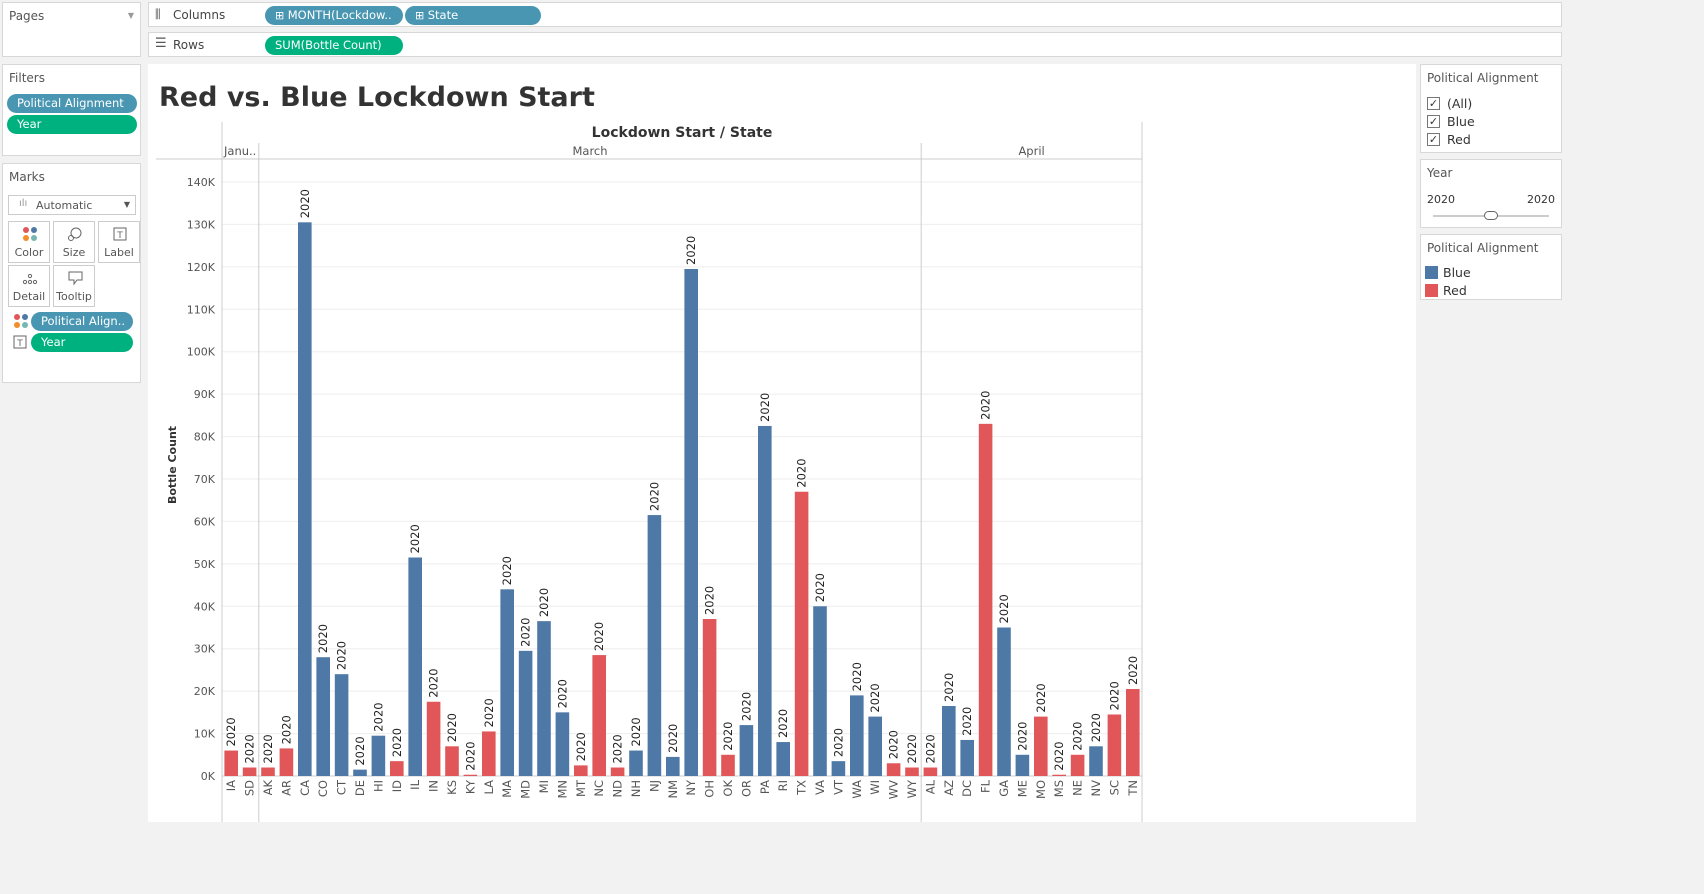 This screenshot has width=1704, height=894. What do you see at coordinates (1031, 151) in the screenshot?
I see `month-header-label: April` at bounding box center [1031, 151].